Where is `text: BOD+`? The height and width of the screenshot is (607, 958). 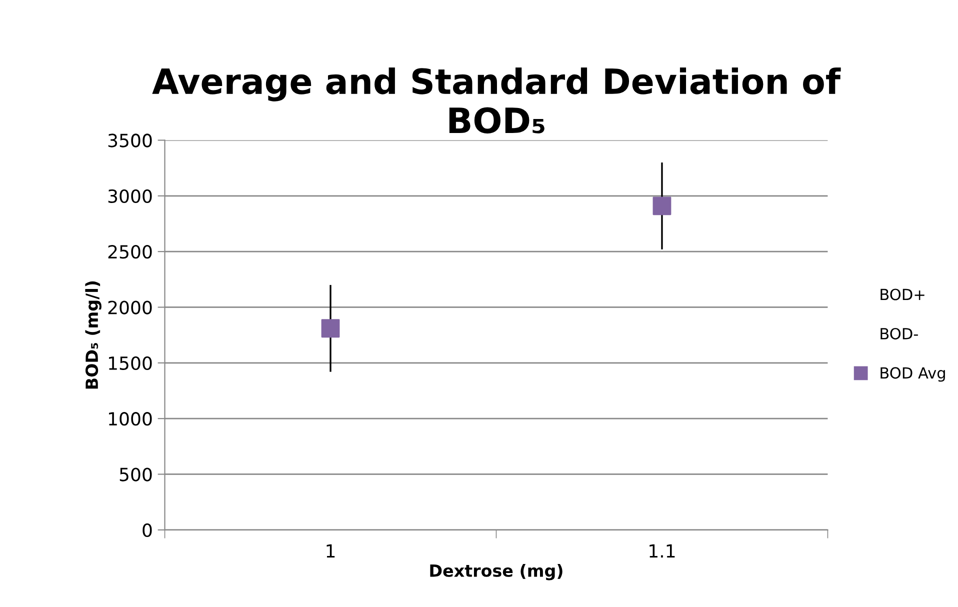
text: BOD+ is located at coordinates (902, 294).